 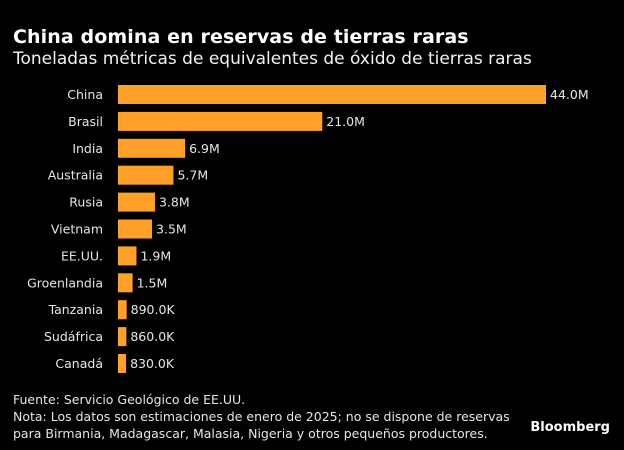 What do you see at coordinates (153, 309) in the screenshot?
I see `value-label: 890.0K` at bounding box center [153, 309].